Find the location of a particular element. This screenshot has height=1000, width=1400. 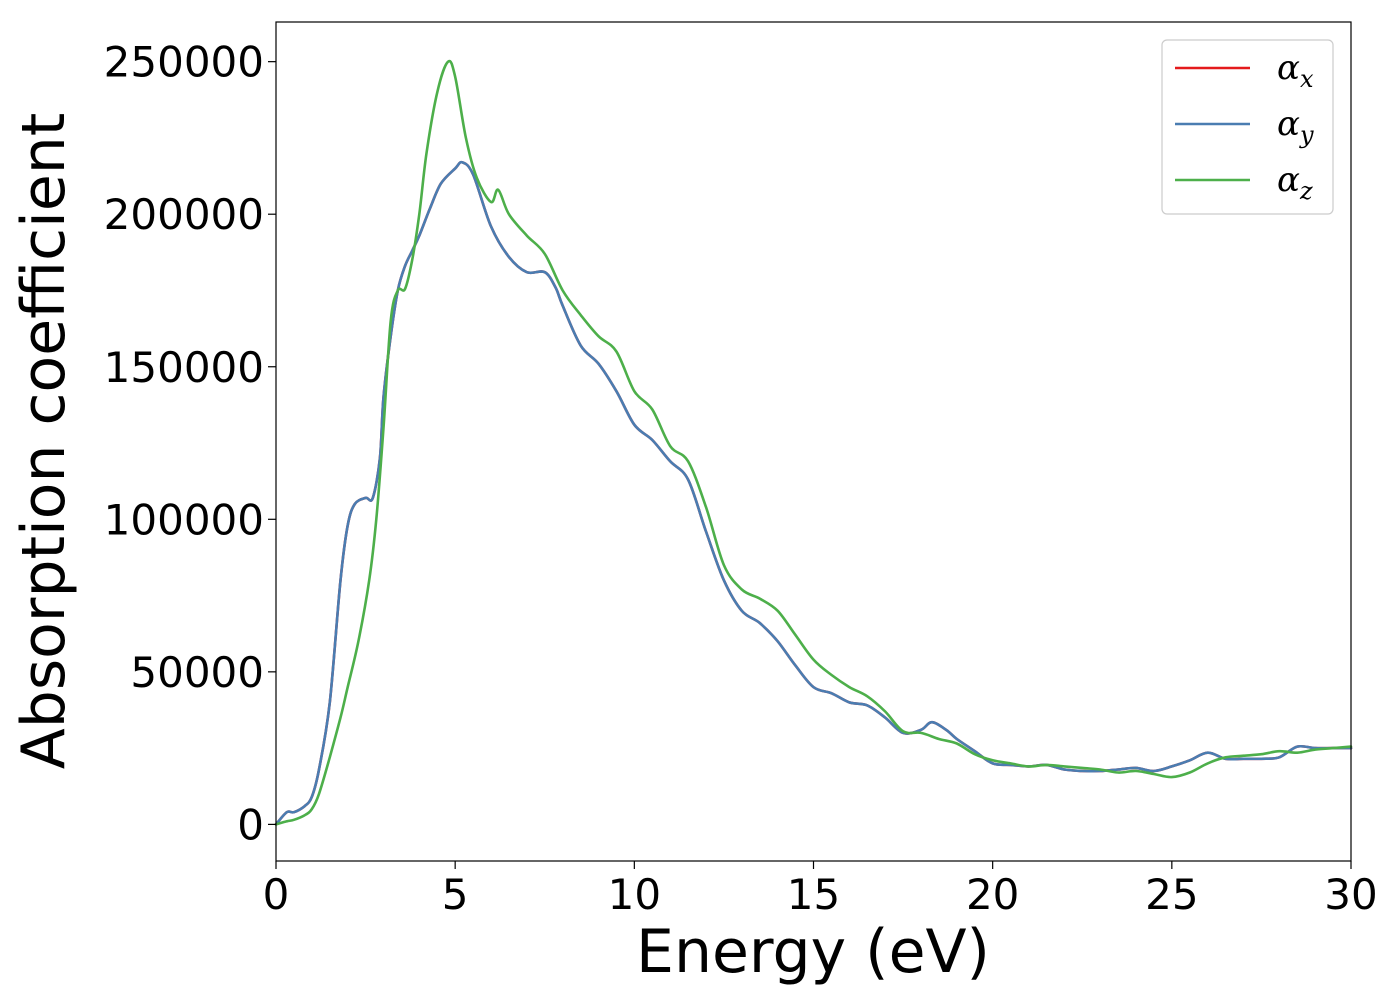

legend-frame is located at coordinates (1247, 127).